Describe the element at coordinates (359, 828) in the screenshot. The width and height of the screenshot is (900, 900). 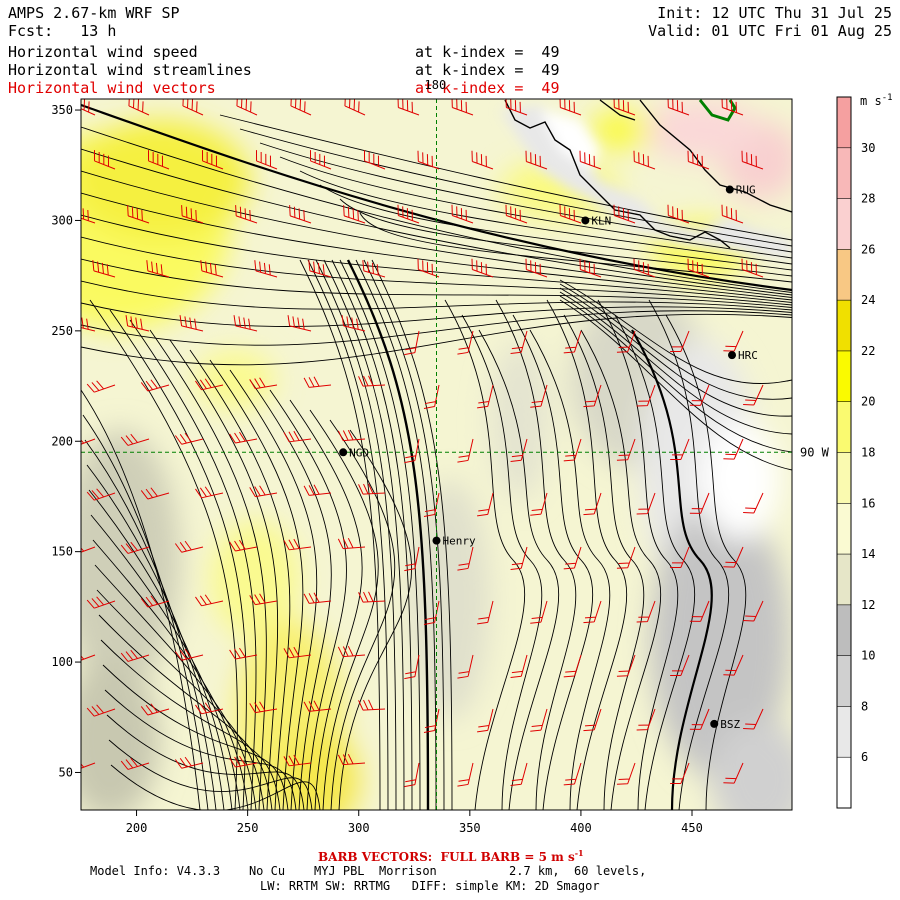
I see `x-tick-label: 300` at that location.